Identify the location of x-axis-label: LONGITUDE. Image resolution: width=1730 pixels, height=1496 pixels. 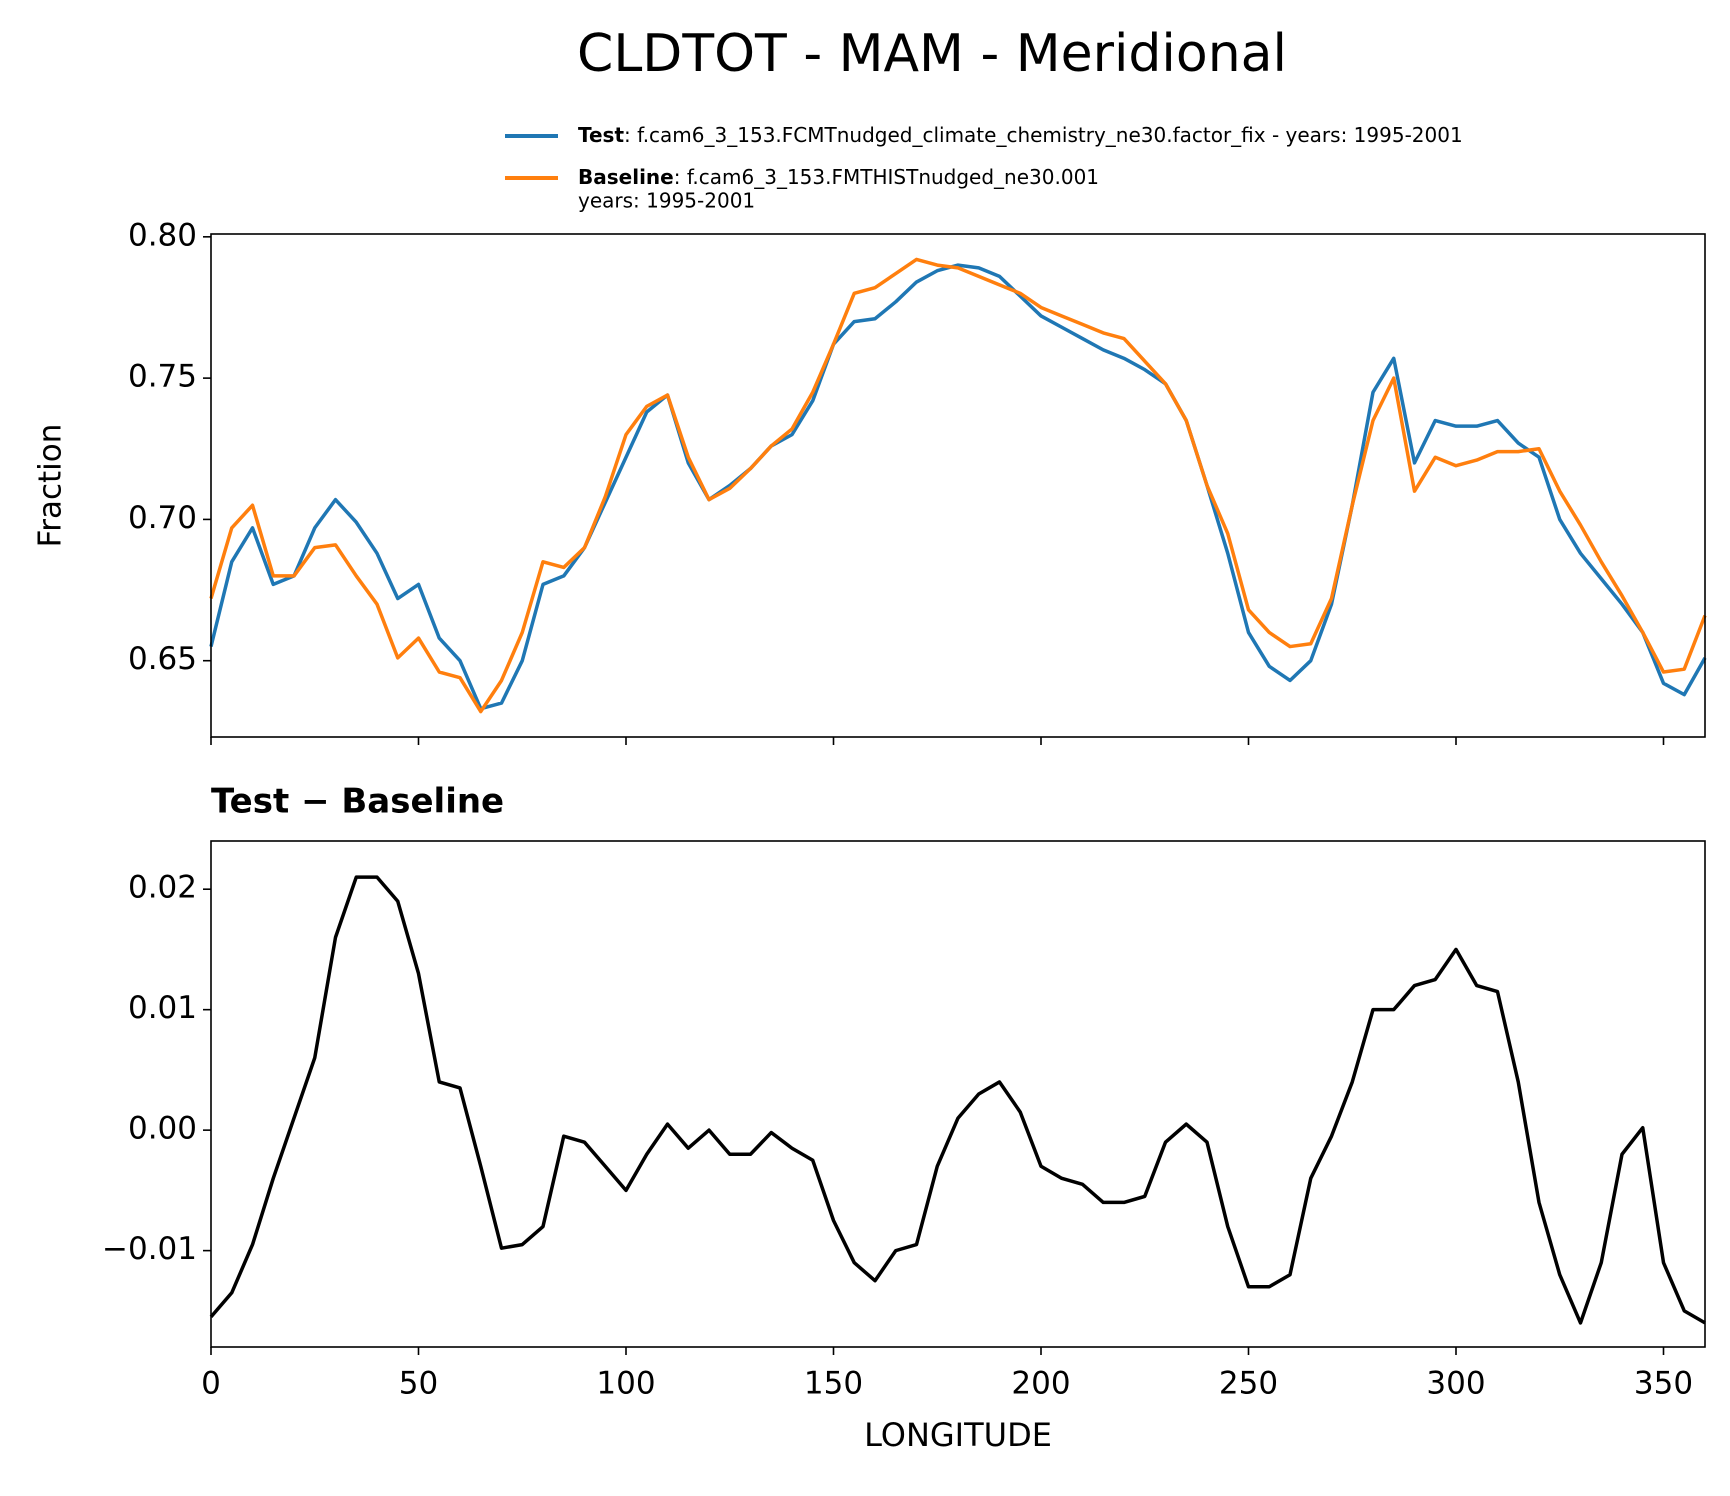
(958, 1435).